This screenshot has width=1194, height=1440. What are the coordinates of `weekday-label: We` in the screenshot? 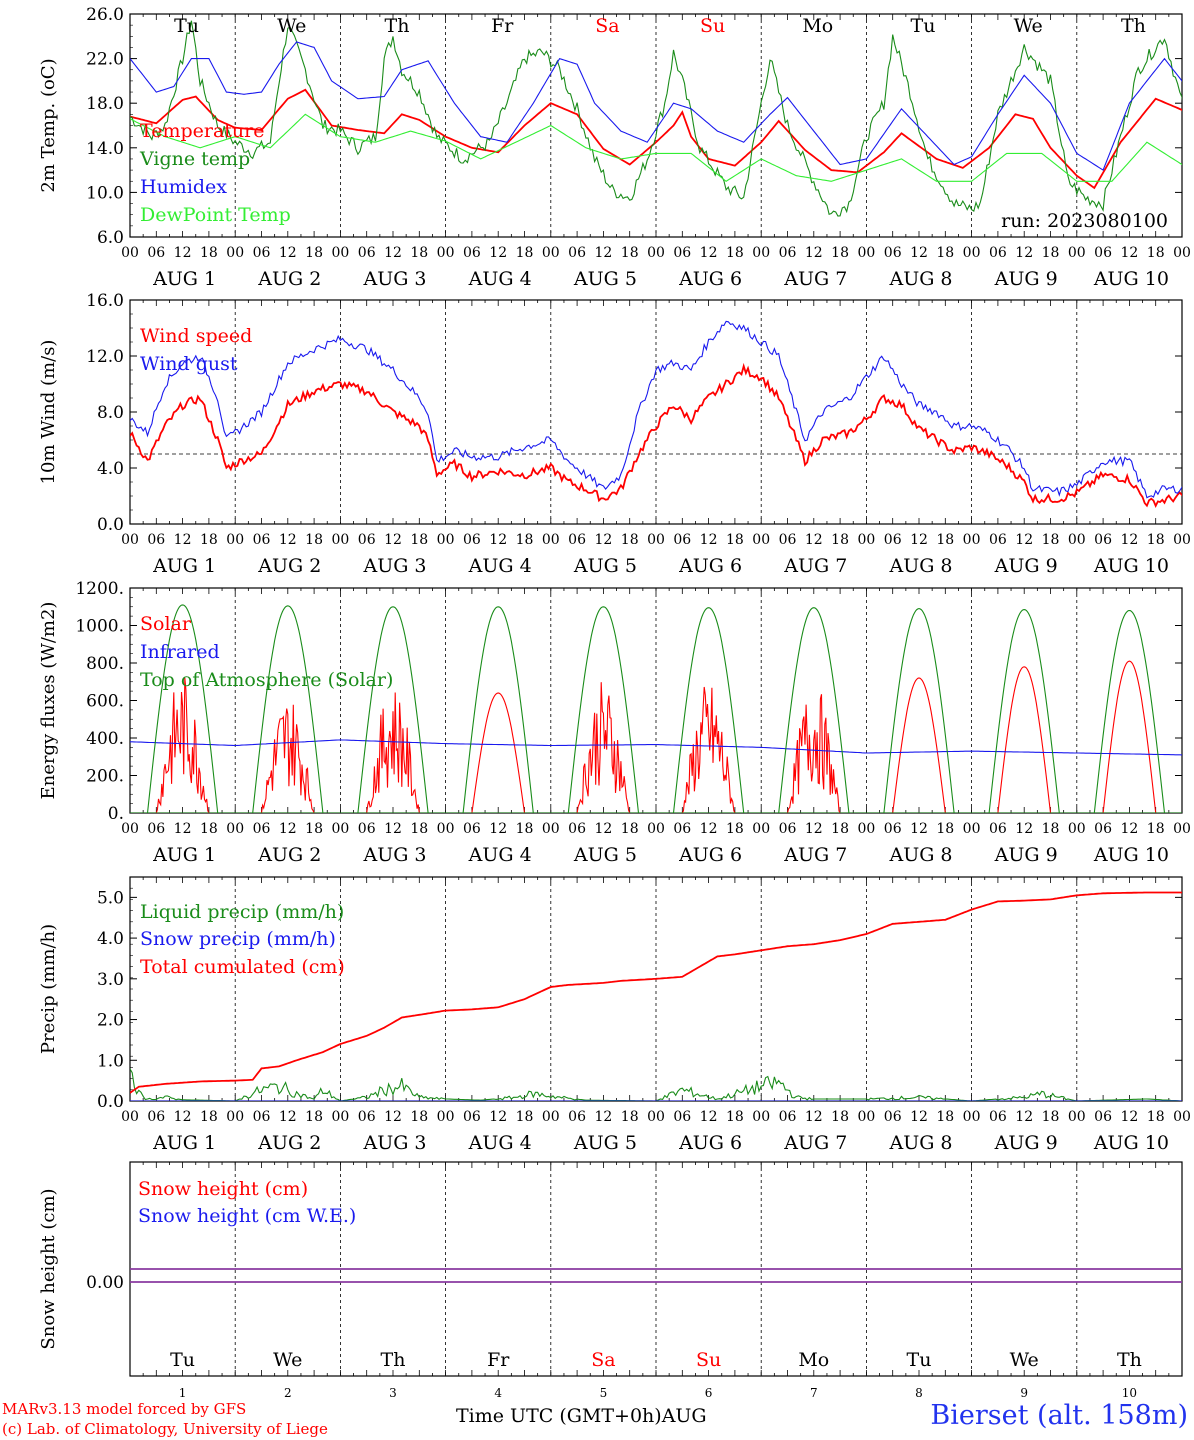 It's located at (287, 1360).